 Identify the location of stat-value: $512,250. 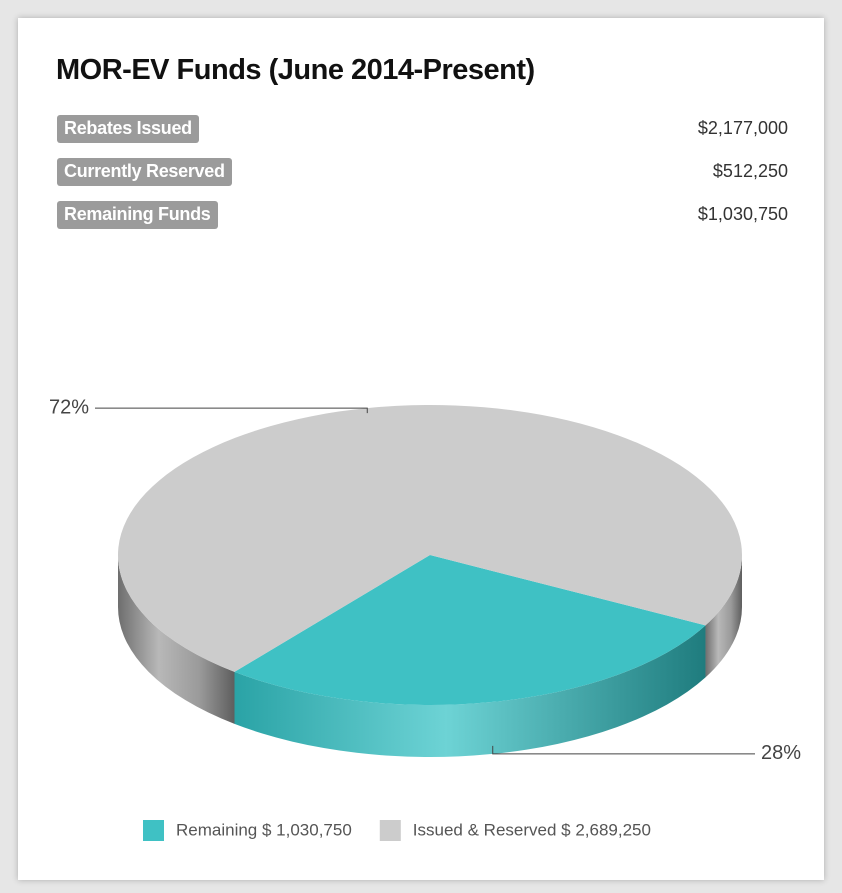
(750, 171).